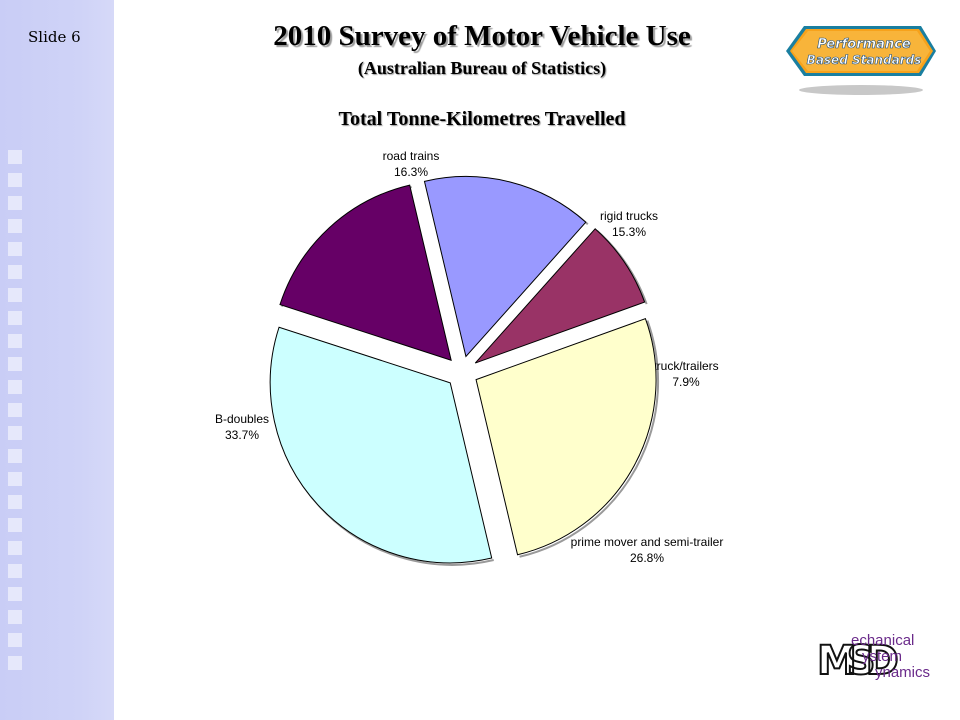 This screenshot has height=720, width=960. What do you see at coordinates (482, 119) in the screenshot?
I see `chart-title: Total Tonne-Kilometres Travelled` at bounding box center [482, 119].